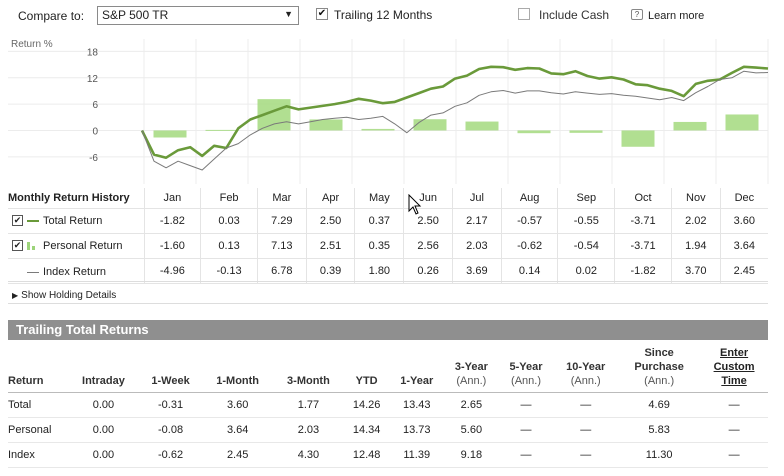 The image size is (784, 476). What do you see at coordinates (695, 221) in the screenshot?
I see `table-cell: 2.02` at bounding box center [695, 221].